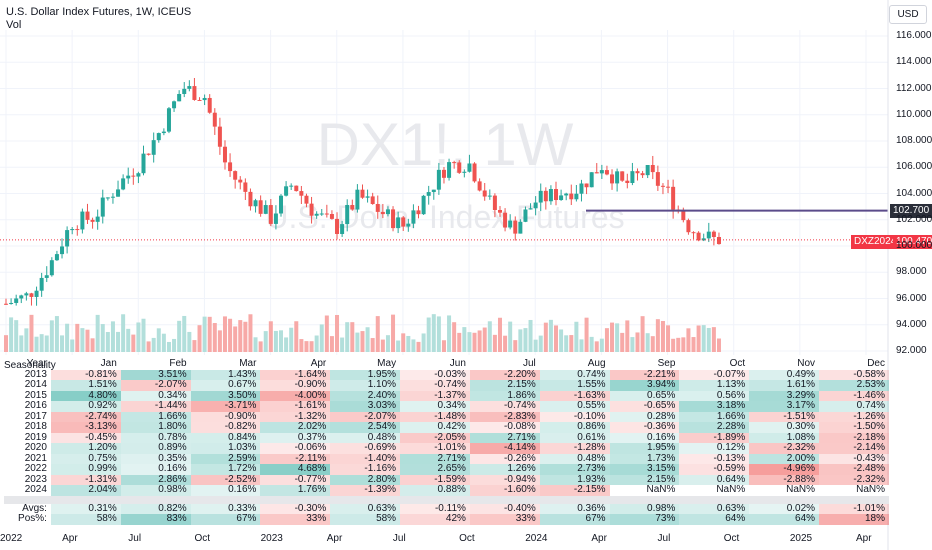  Describe the element at coordinates (295, 519) in the screenshot. I see `seasonals-summary-cell: 33%` at that location.